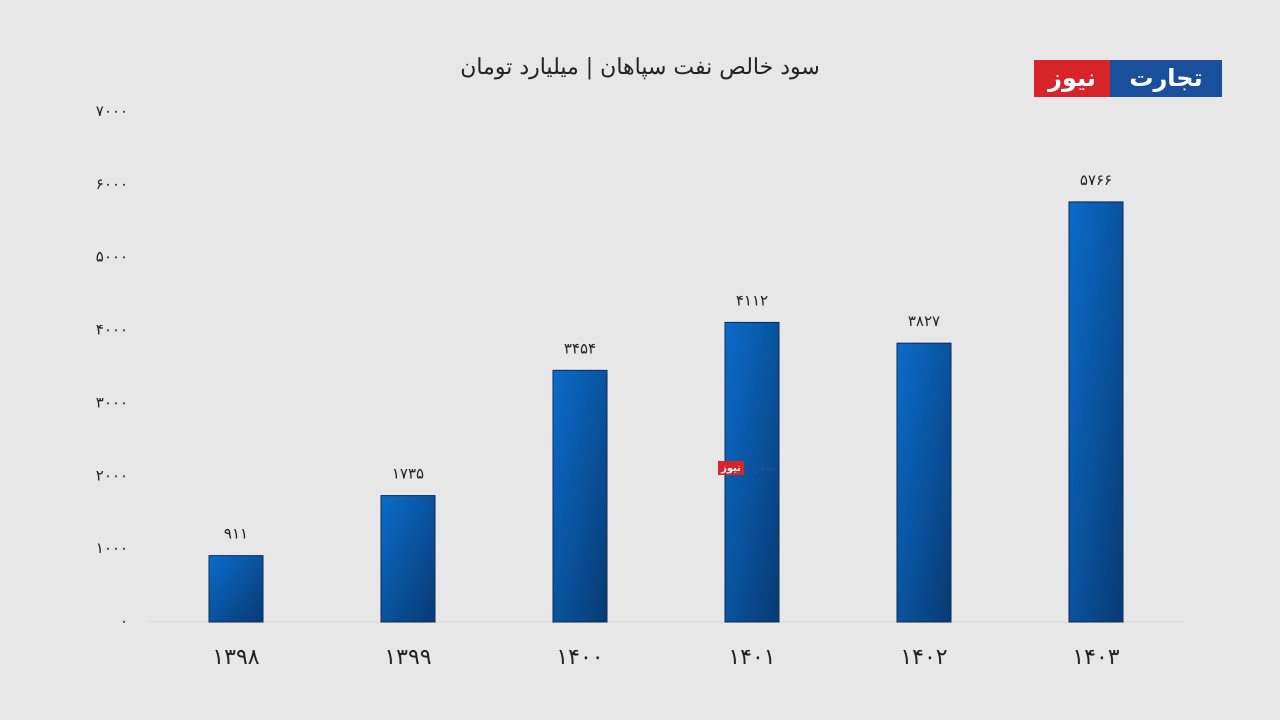 This screenshot has width=1280, height=720. I want to click on value-label: ۳۴۵۴, so click(580, 348).